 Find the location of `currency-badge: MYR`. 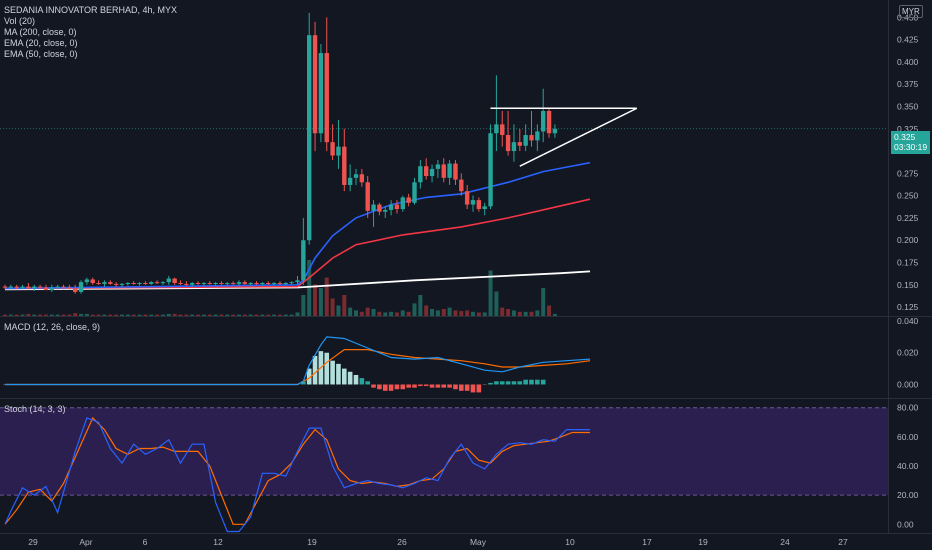

currency-badge: MYR is located at coordinates (911, 11).